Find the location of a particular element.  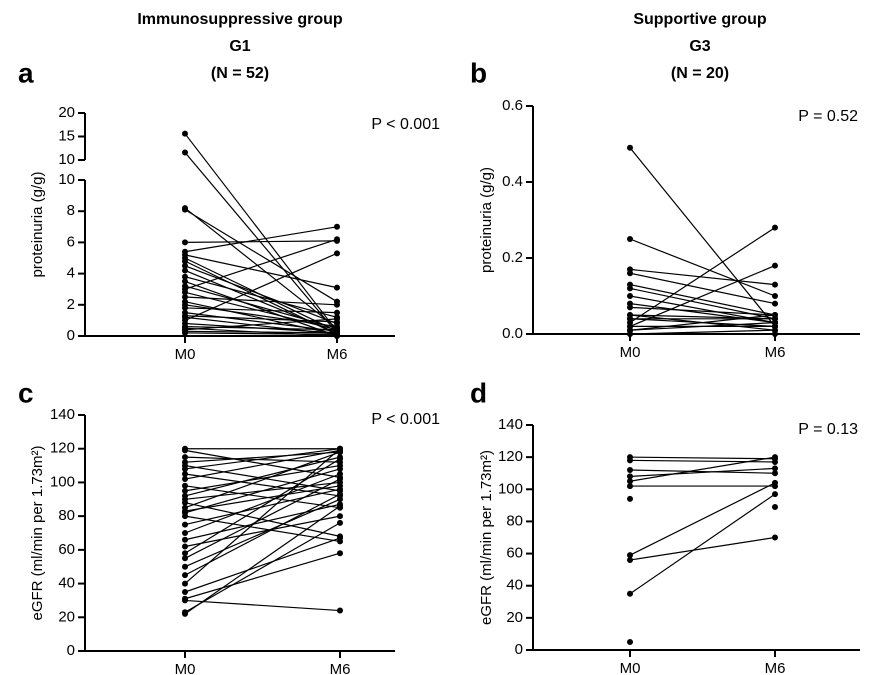

y-tick-label: 140 is located at coordinates (62, 414).